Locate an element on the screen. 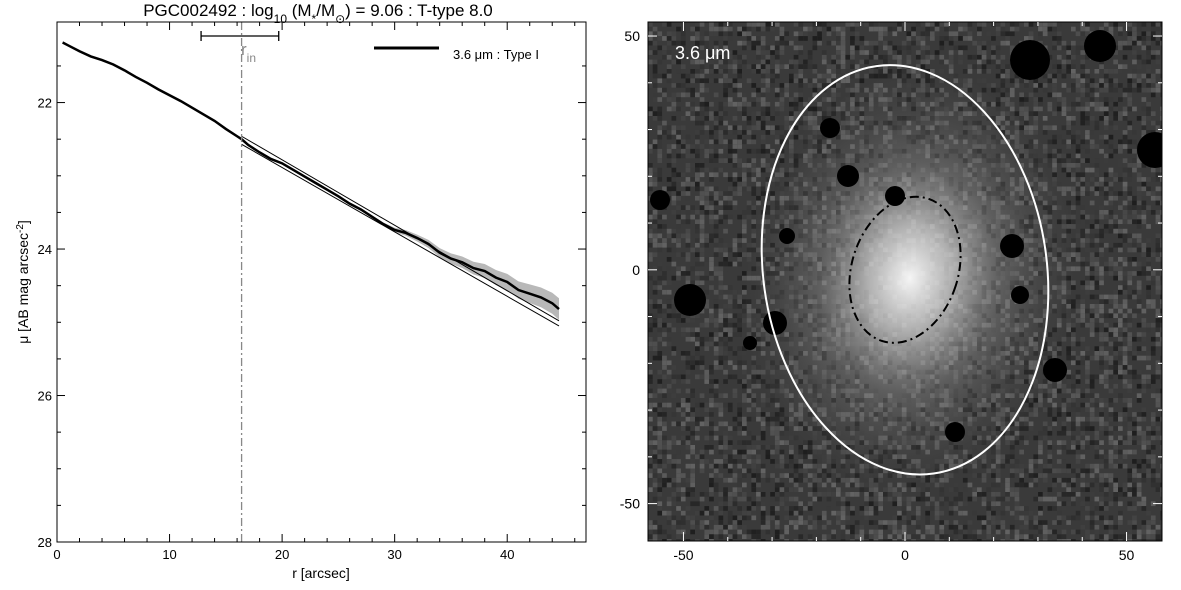  y-axis-label: μ [AB mag arcsec-2] is located at coordinates (23, 282).